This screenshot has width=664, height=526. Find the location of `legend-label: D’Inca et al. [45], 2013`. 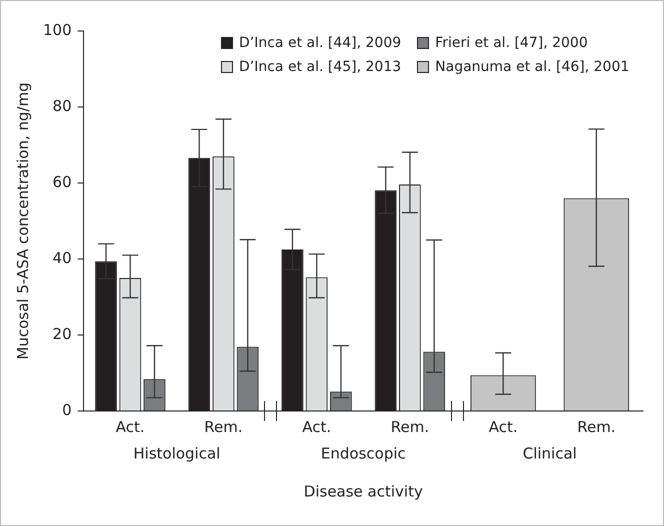

legend-label: D’Inca et al. [45], 2013 is located at coordinates (320, 67).